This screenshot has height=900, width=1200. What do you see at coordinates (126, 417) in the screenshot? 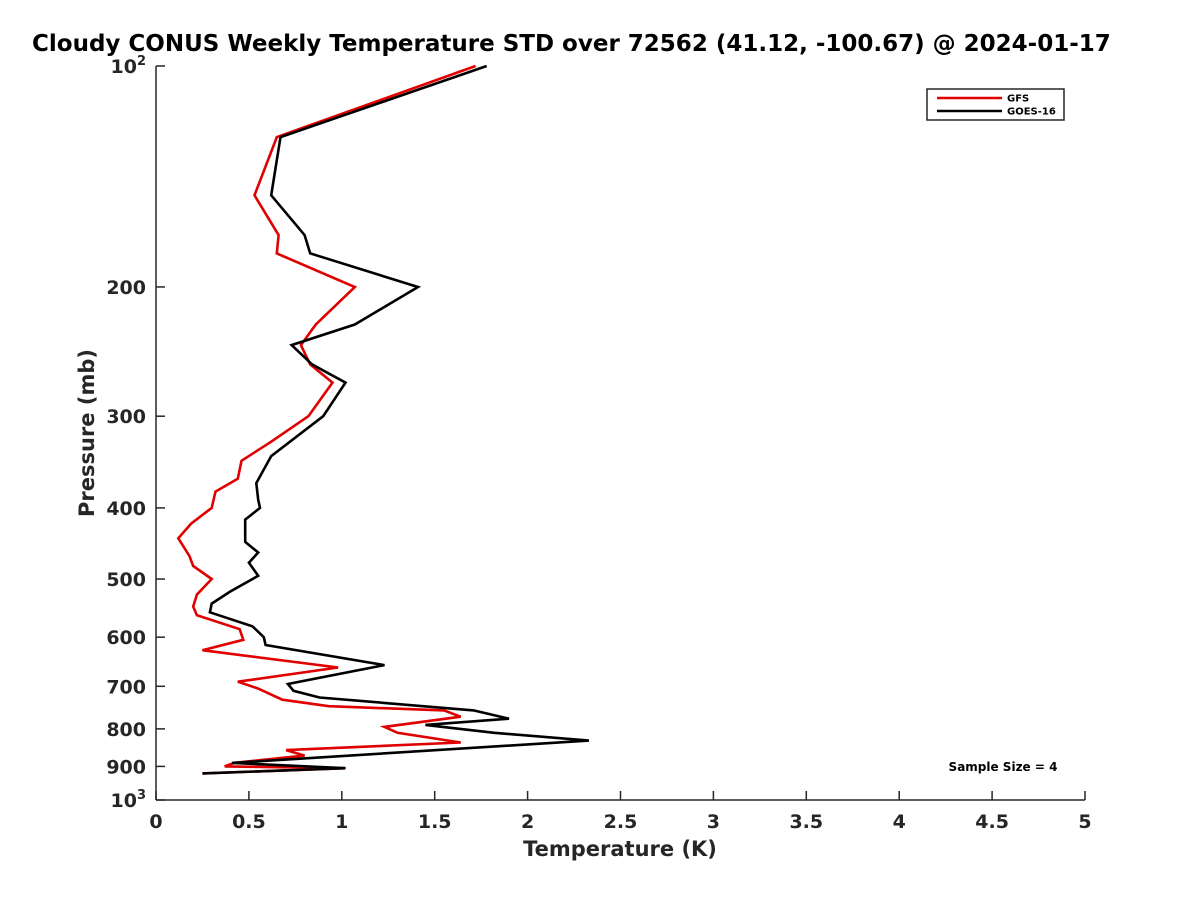
I see `y-tick-label: 300` at bounding box center [126, 417].